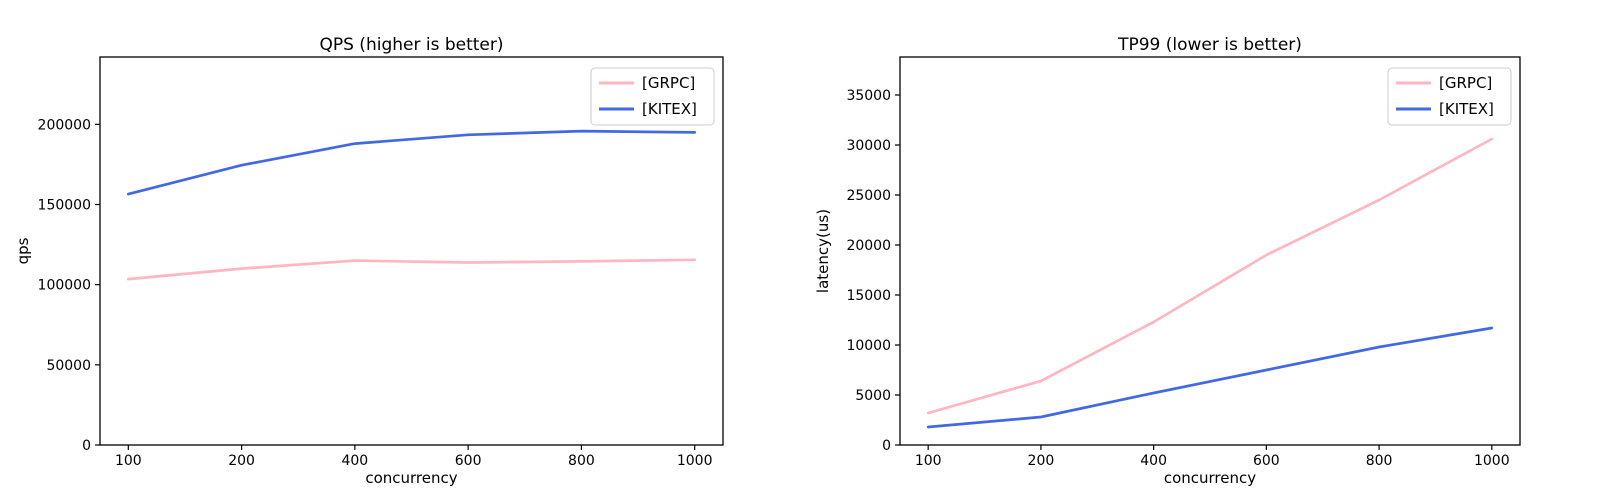 This screenshot has height=500, width=1600. I want to click on y-tick-label: 5000, so click(873, 396).